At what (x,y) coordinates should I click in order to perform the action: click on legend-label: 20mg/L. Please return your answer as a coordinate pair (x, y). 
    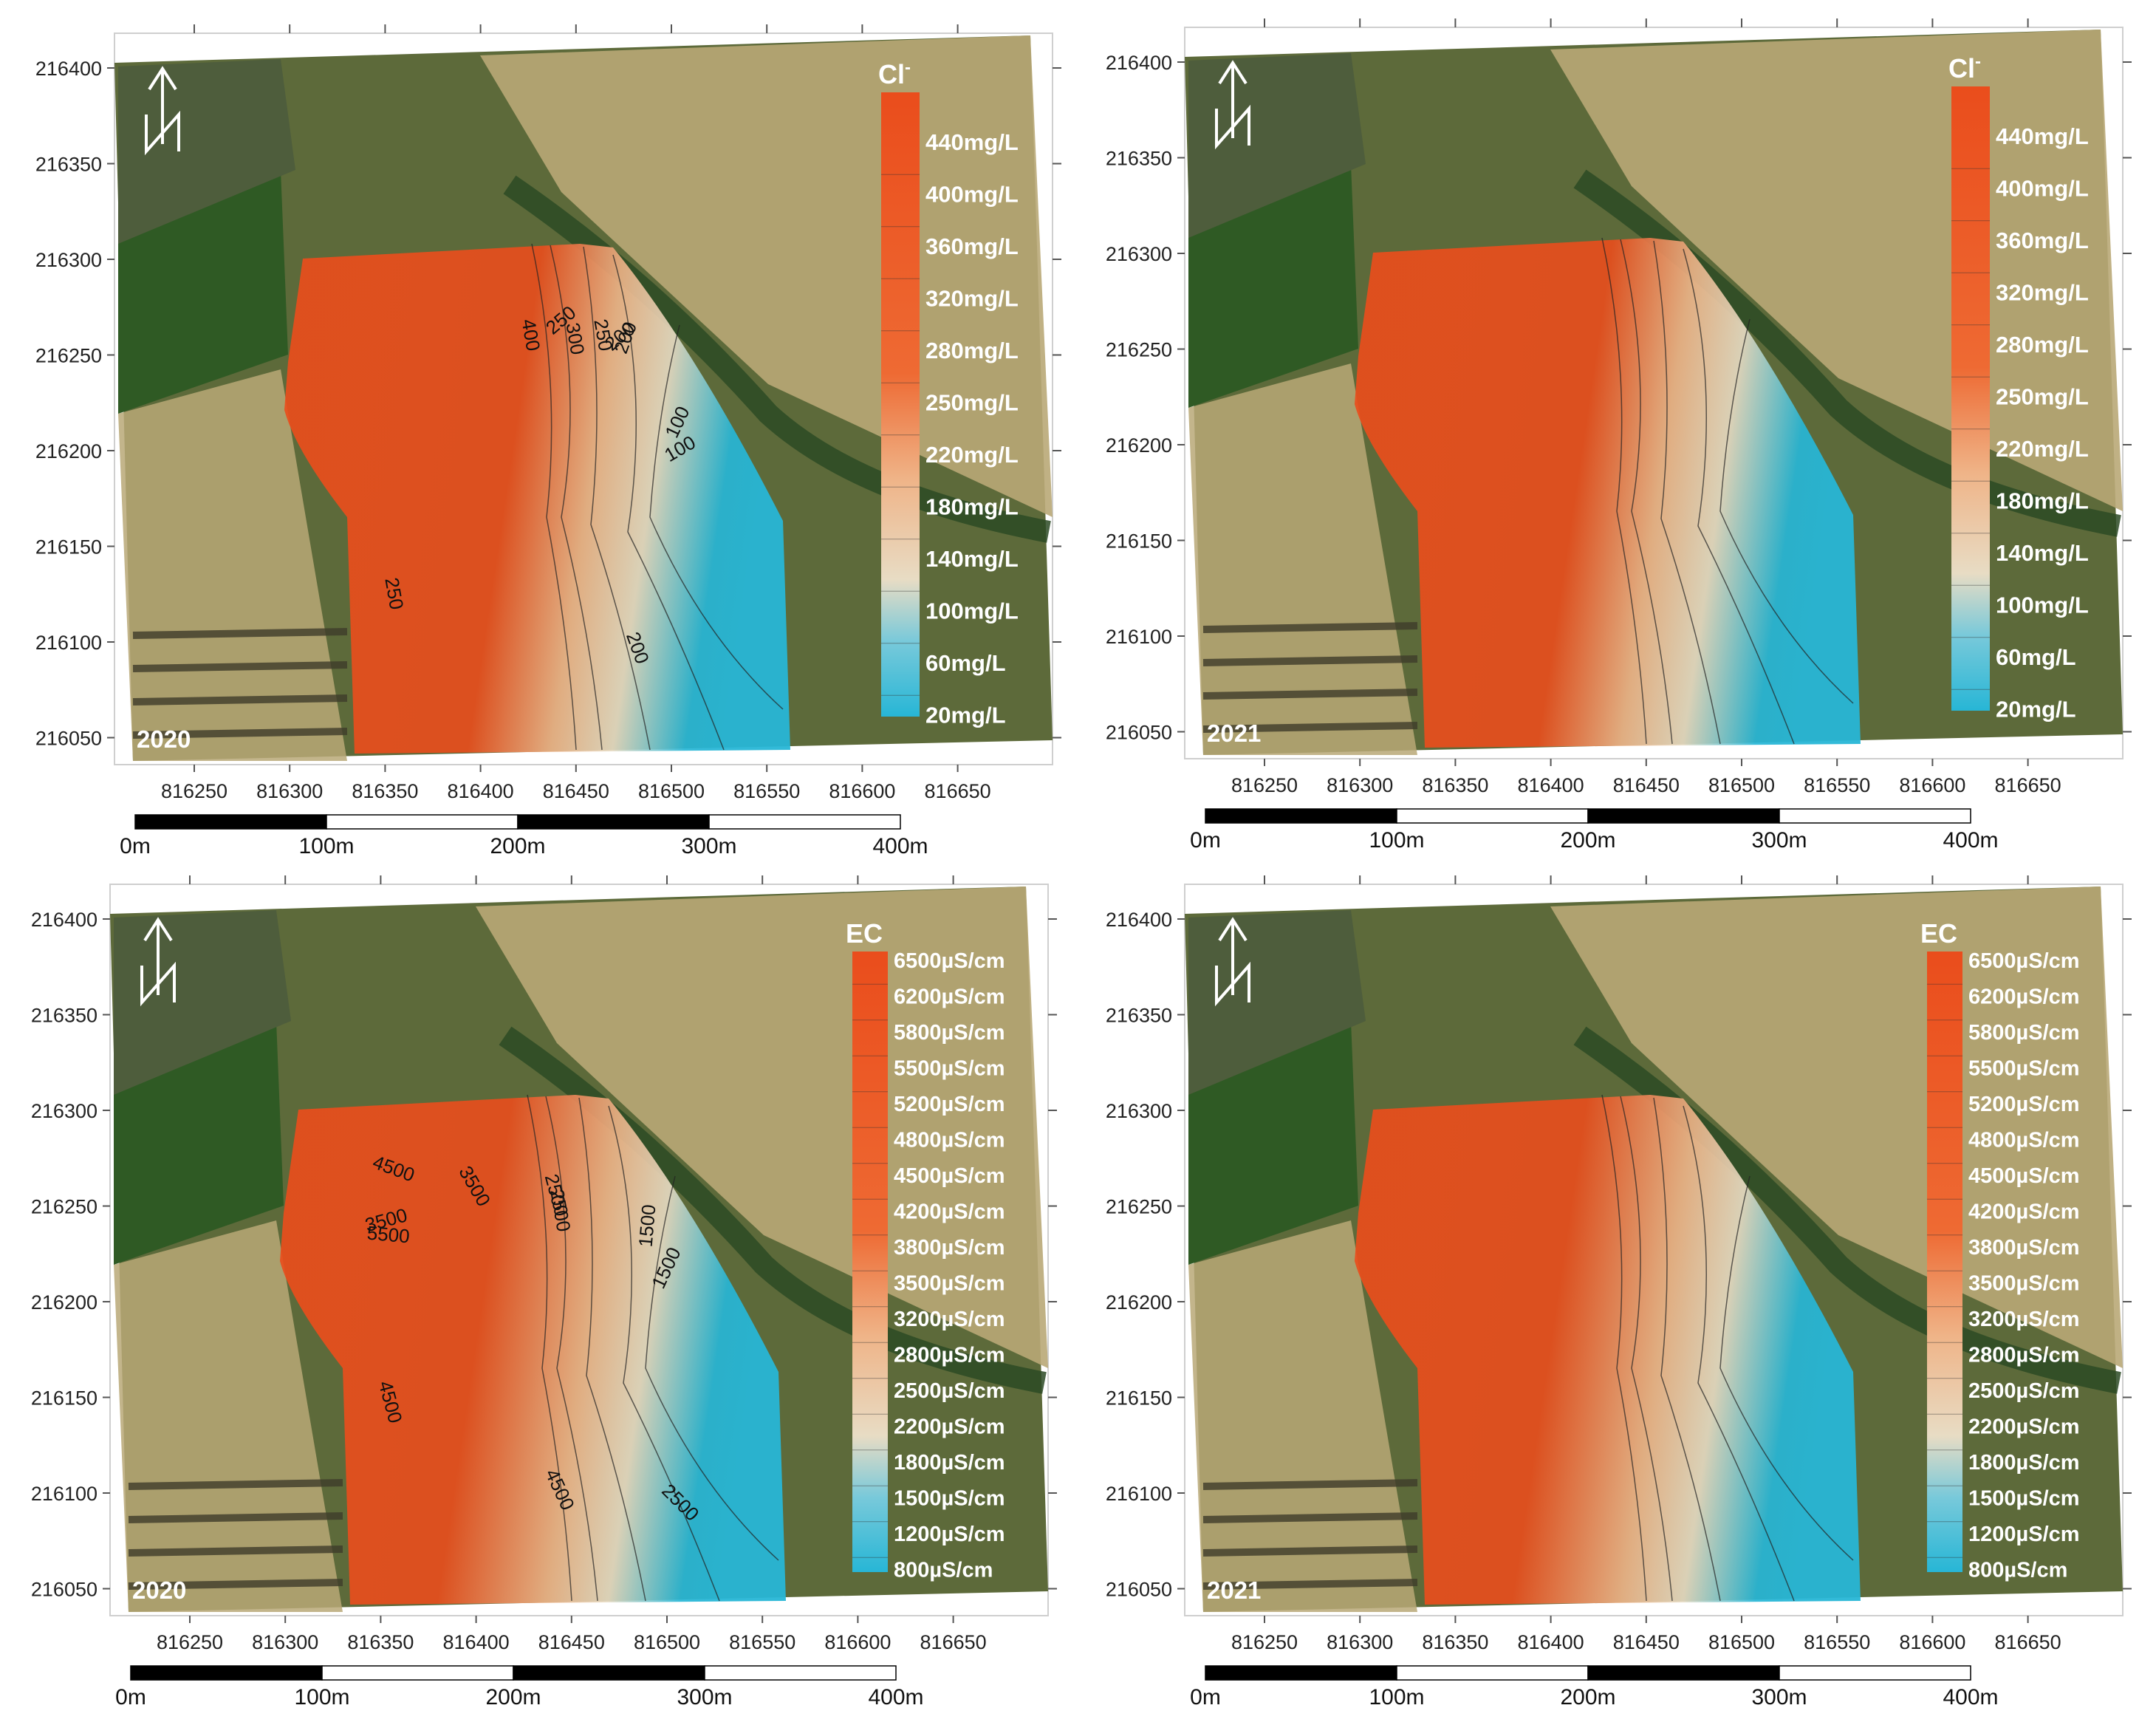
    Looking at the image, I should click on (2036, 710).